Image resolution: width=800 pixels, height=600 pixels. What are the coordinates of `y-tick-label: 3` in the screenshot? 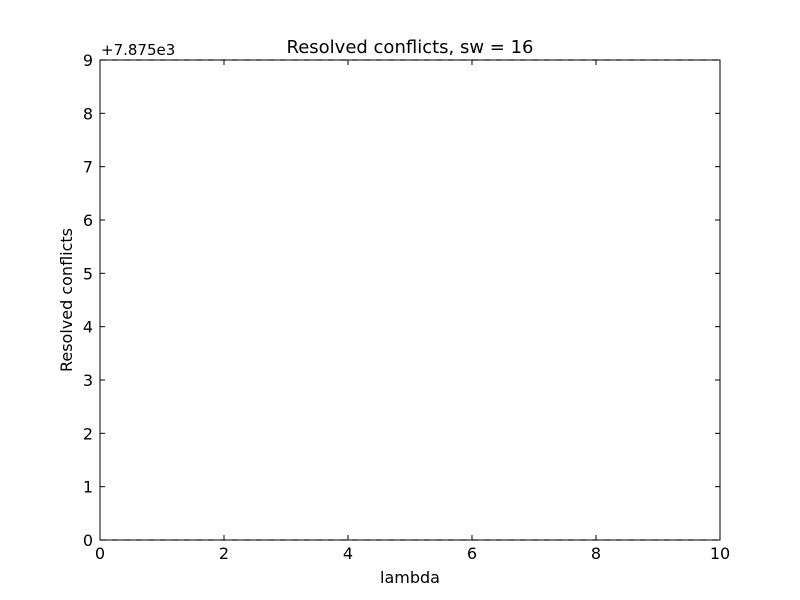 It's located at (88, 380).